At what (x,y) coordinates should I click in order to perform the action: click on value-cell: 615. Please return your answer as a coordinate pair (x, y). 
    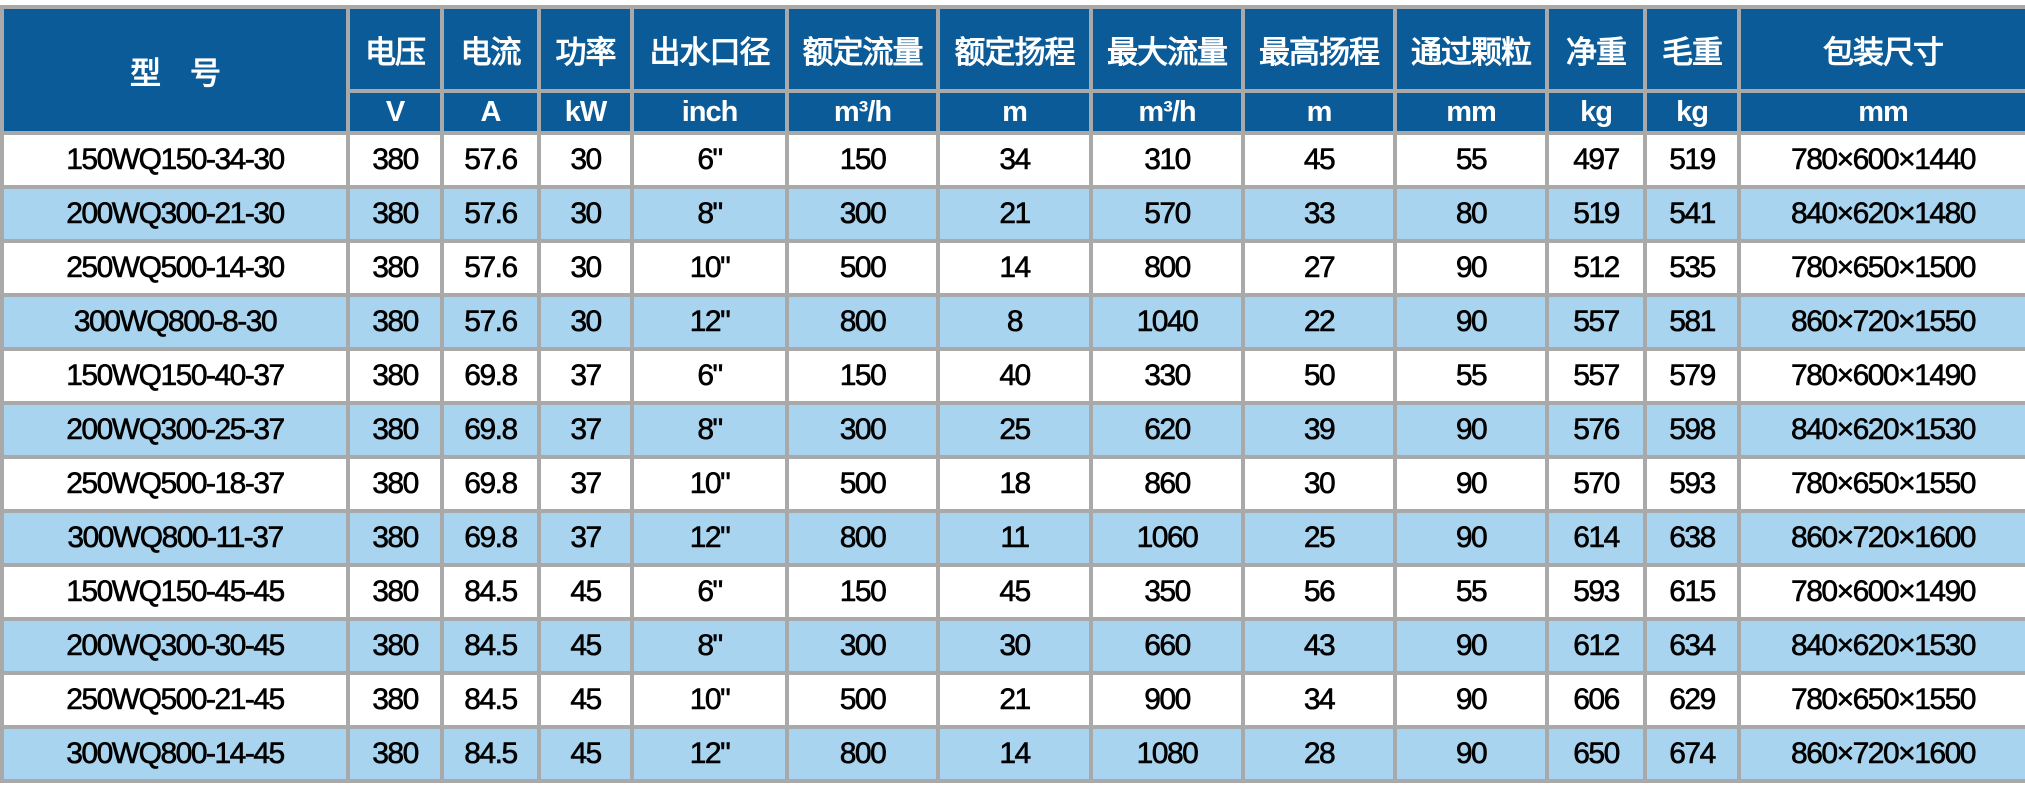
    Looking at the image, I should click on (1692, 592).